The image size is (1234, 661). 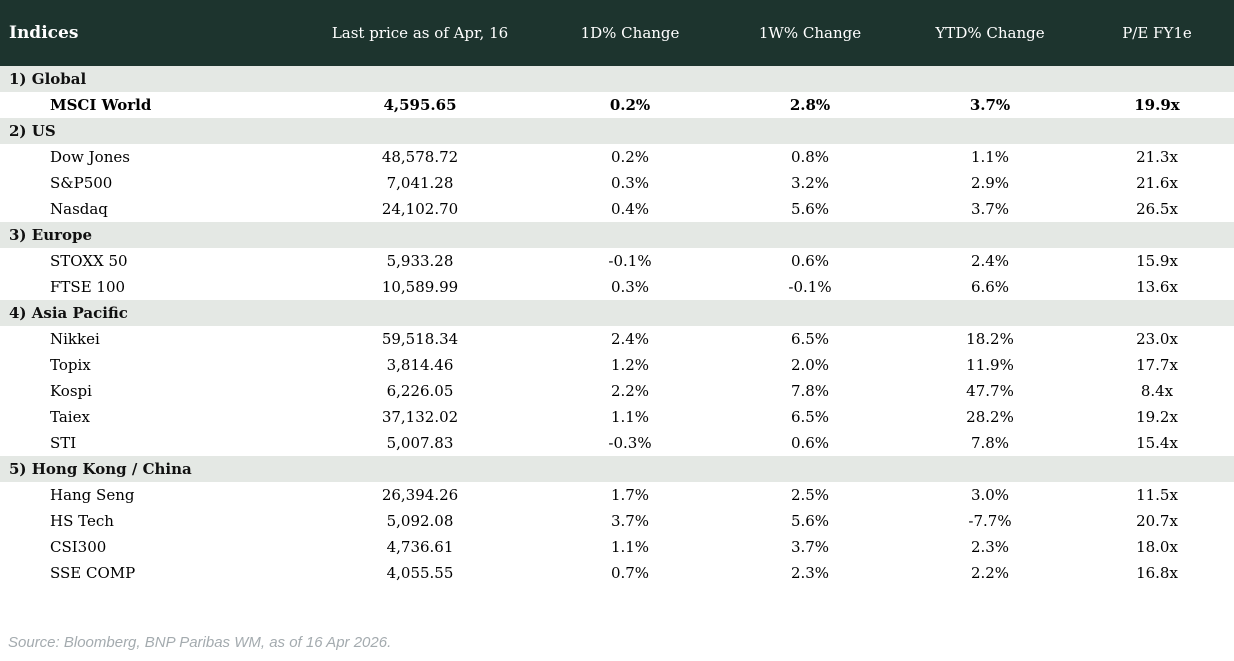 I want to click on index-name-cell: HS Tech, so click(x=150, y=521).